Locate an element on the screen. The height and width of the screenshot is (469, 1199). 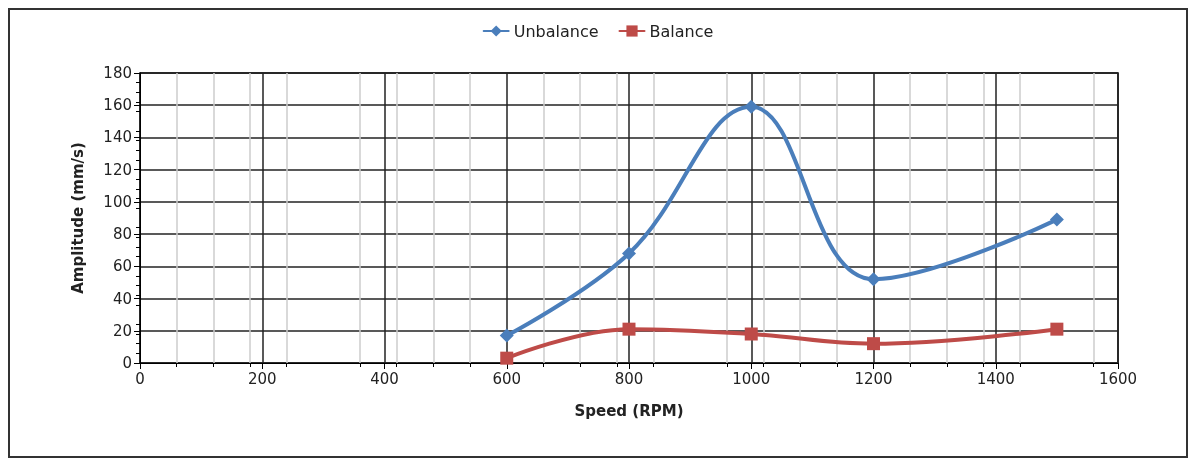
x-tick-label: 800 is located at coordinates (629, 378).